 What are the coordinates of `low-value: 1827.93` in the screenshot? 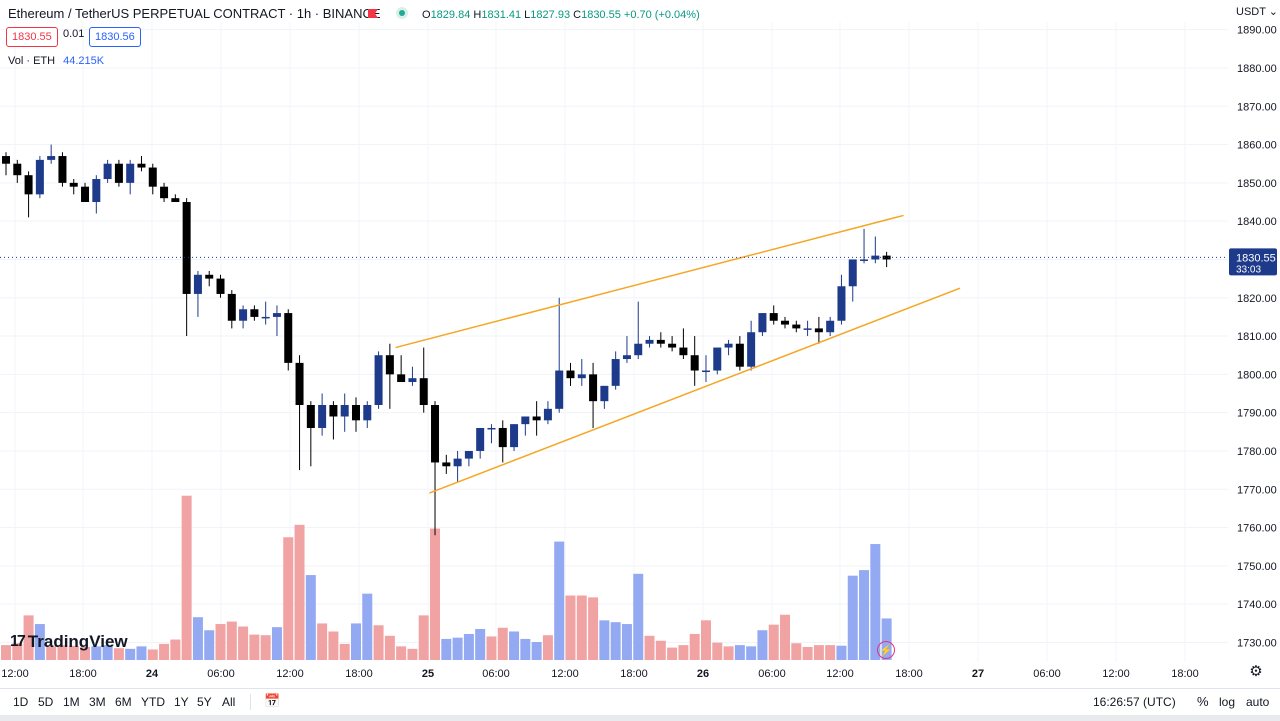 It's located at (550, 15).